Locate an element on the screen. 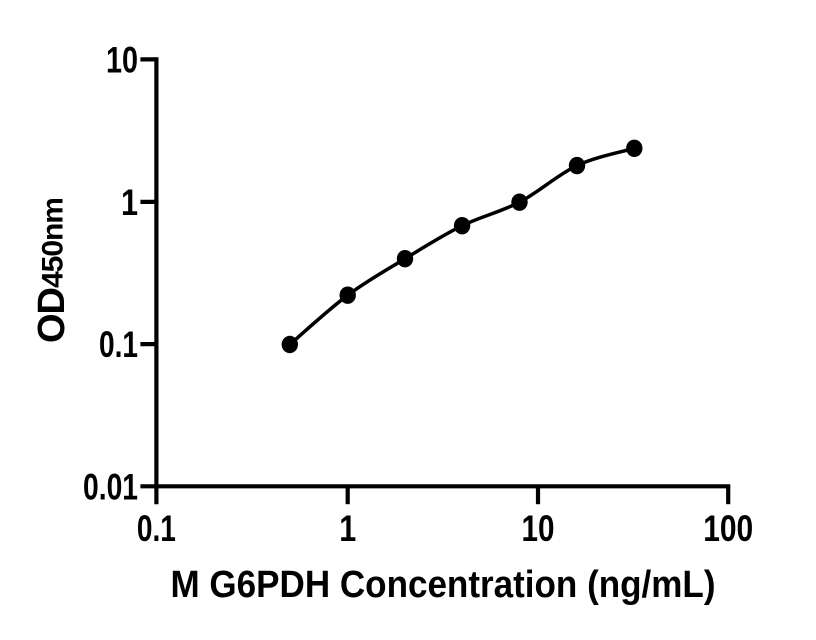 This screenshot has height=640, width=816. svg-text: OD450nm is located at coordinates (52, 270).